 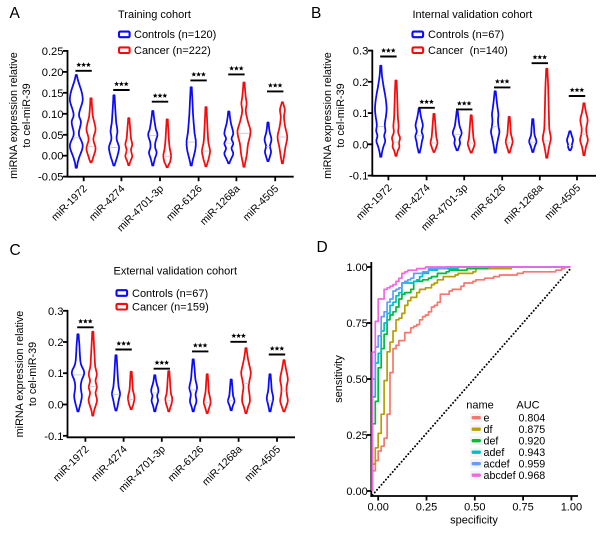 What do you see at coordinates (527, 406) in the screenshot?
I see `svg-text: AUC` at bounding box center [527, 406].